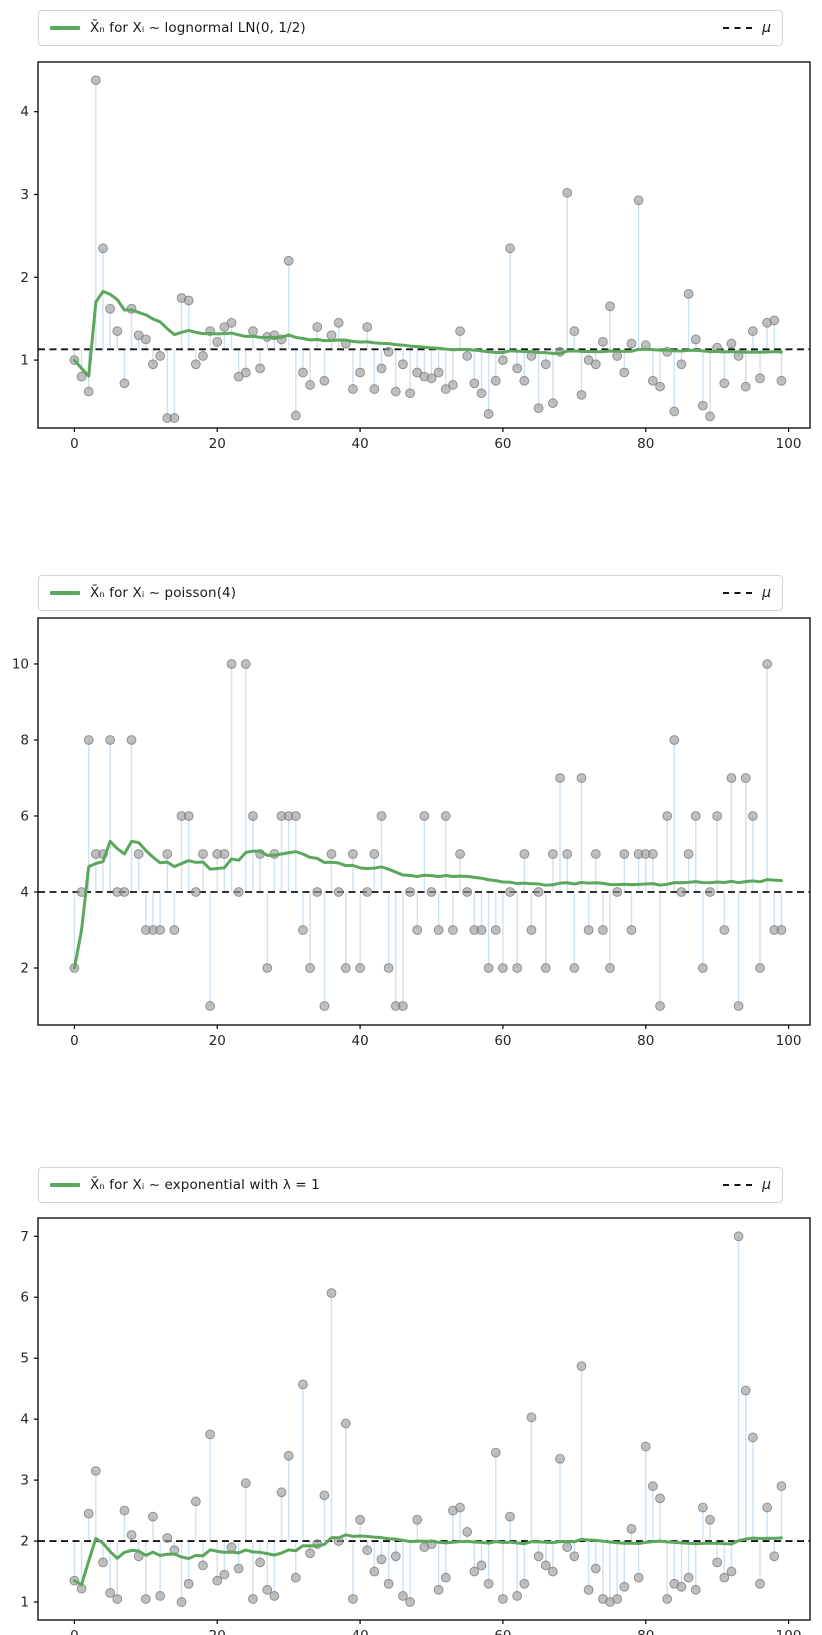 This screenshot has height=1635, width=822. What do you see at coordinates (359, 1631) in the screenshot?
I see `x-tick-label: 40` at bounding box center [359, 1631].